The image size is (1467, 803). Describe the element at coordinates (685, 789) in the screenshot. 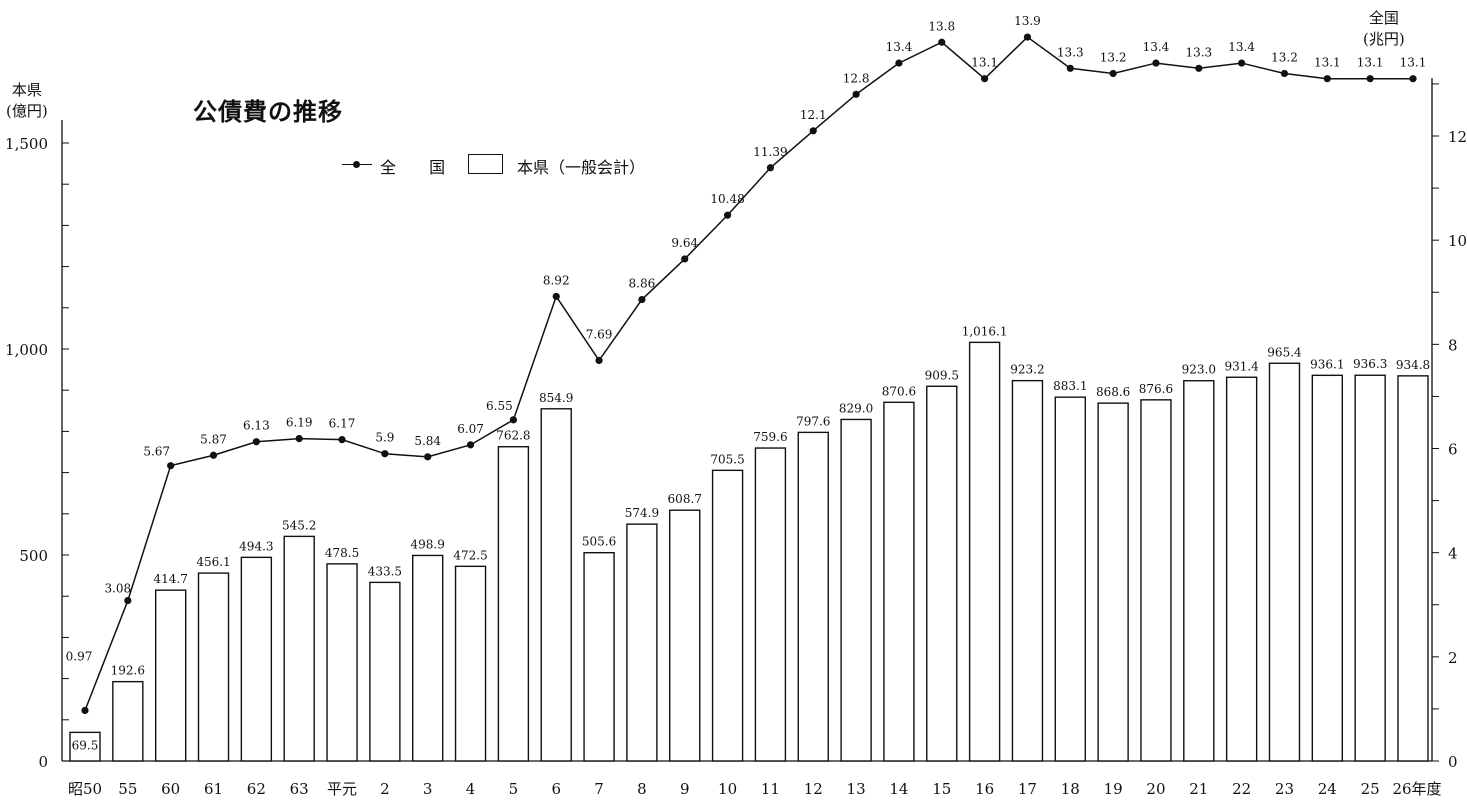

I see `x-tick-label: 9` at that location.